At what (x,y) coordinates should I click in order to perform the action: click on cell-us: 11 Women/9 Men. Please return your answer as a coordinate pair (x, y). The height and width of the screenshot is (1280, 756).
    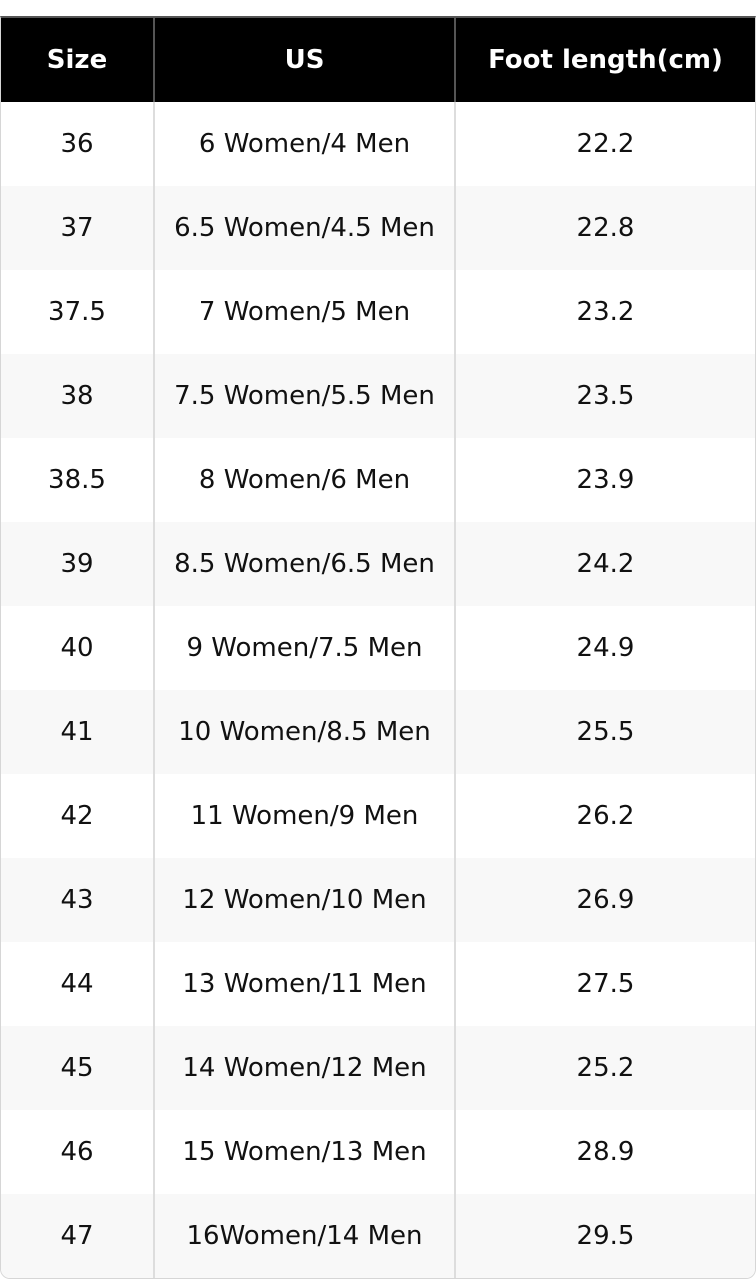
    Looking at the image, I should click on (305, 816).